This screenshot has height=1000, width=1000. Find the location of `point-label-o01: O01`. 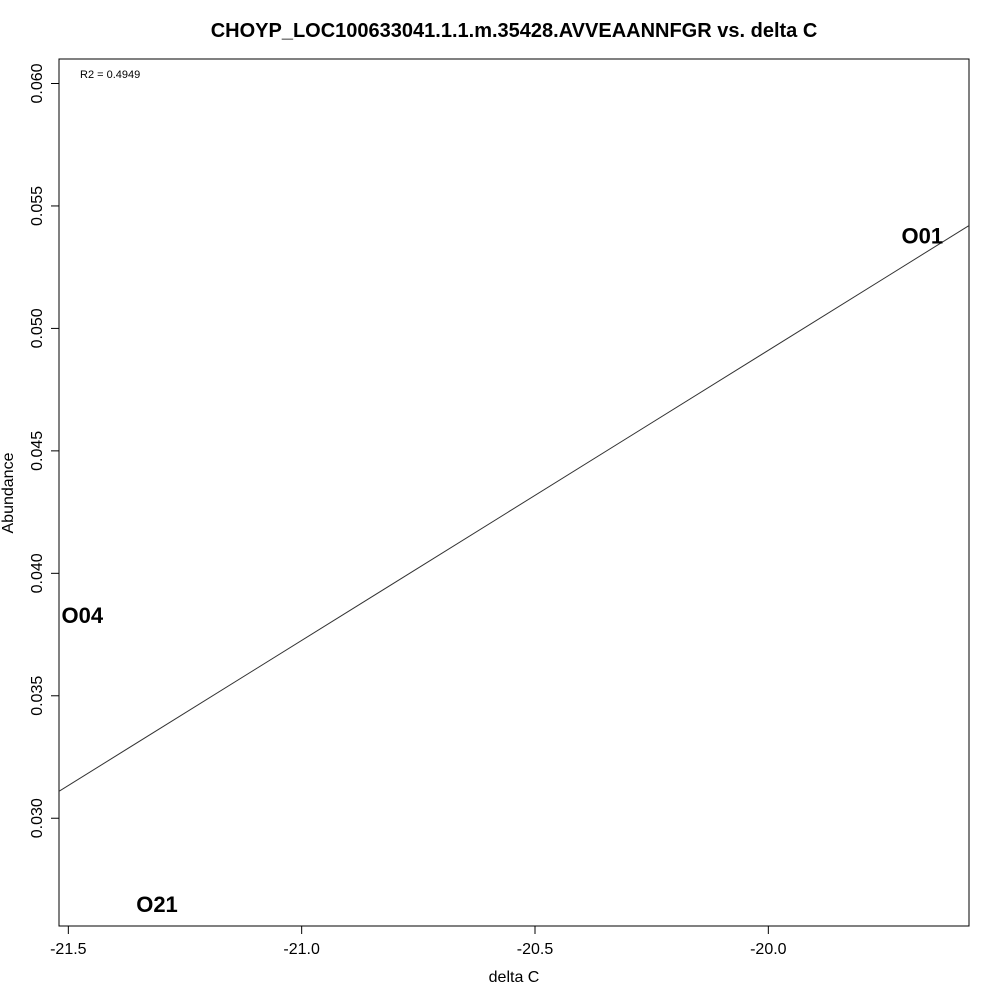

point-label-o01: O01 is located at coordinates (923, 235).